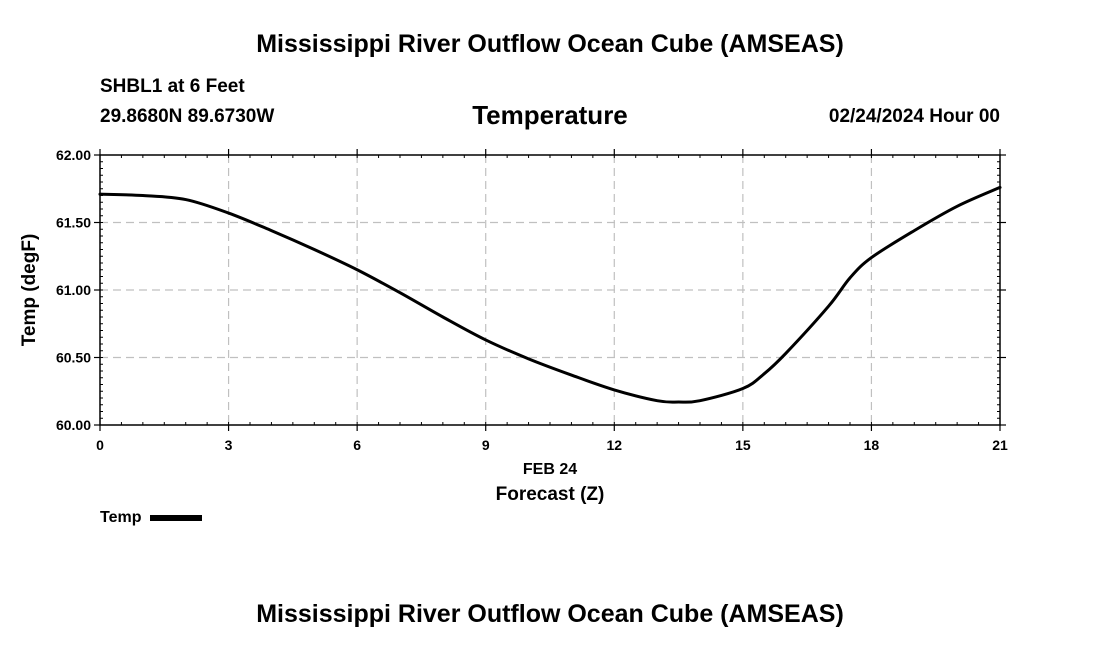 This screenshot has height=650, width=1100. Describe the element at coordinates (176, 518) in the screenshot. I see `legend-line-swatch` at that location.